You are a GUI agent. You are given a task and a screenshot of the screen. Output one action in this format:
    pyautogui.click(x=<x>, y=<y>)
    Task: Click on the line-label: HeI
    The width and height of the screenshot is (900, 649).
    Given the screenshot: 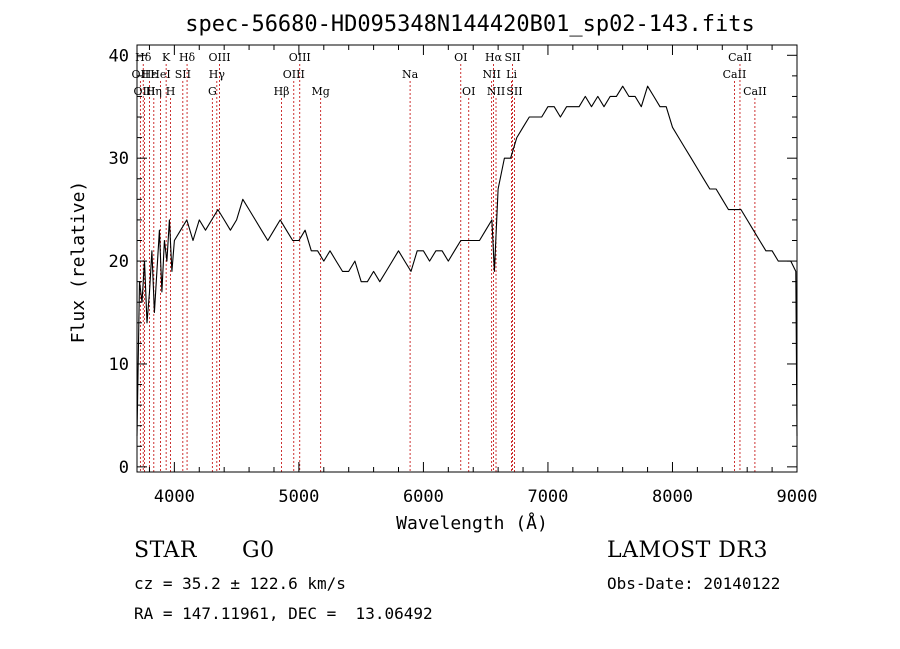 What is the action you would take?
    pyautogui.click(x=160, y=74)
    